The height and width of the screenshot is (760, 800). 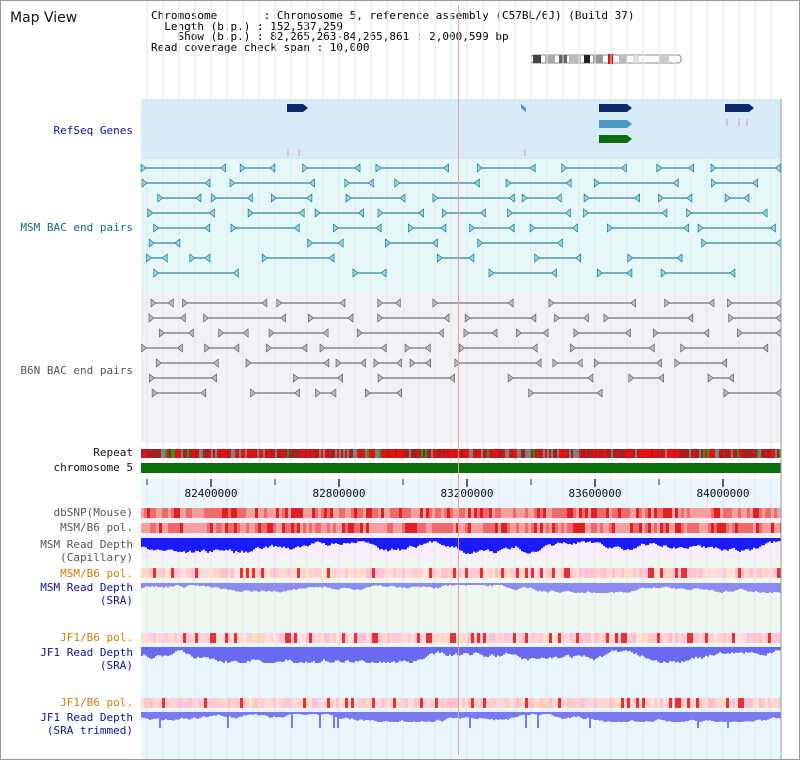 What do you see at coordinates (339, 493) in the screenshot?
I see `axis-tick-label: 82800000` at bounding box center [339, 493].